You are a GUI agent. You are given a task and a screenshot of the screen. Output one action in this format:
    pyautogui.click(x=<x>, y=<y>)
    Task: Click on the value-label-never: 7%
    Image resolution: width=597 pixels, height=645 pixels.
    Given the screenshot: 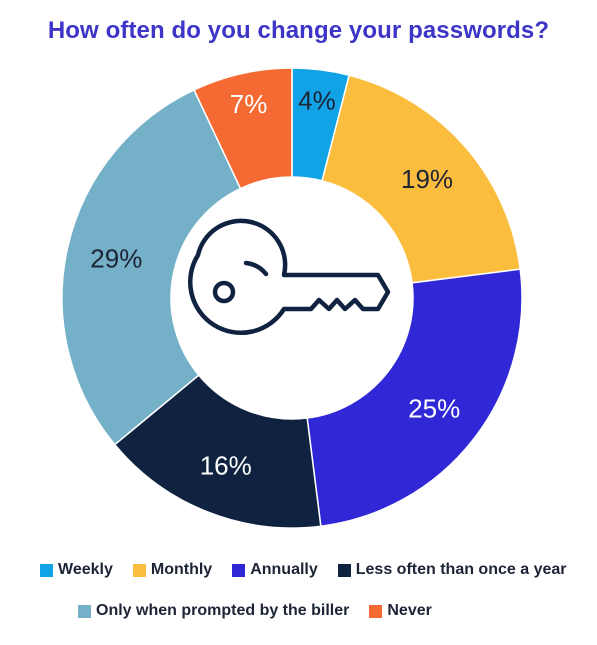 What is the action you would take?
    pyautogui.click(x=249, y=104)
    